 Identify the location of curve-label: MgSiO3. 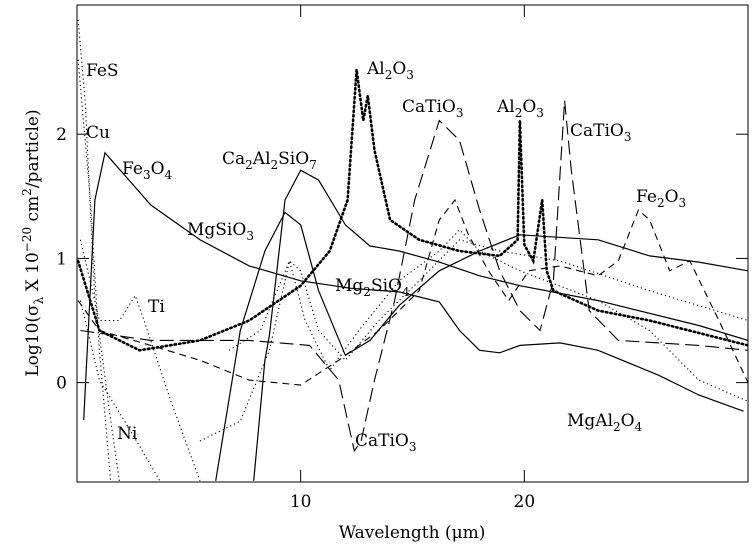
(220, 231).